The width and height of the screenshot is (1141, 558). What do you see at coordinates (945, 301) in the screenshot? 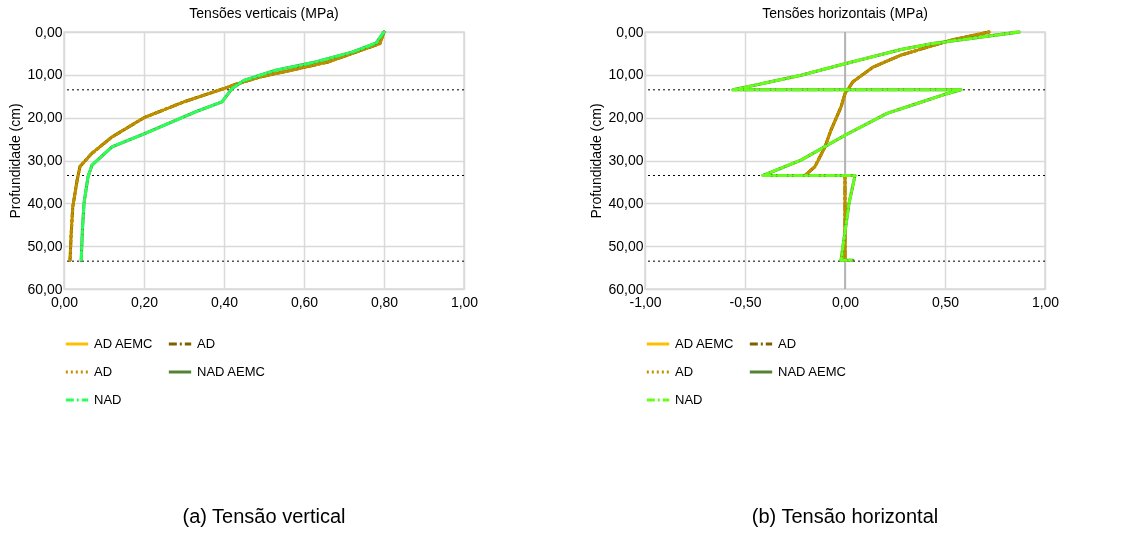
I see `x-tick-label: 0,50` at bounding box center [945, 301].